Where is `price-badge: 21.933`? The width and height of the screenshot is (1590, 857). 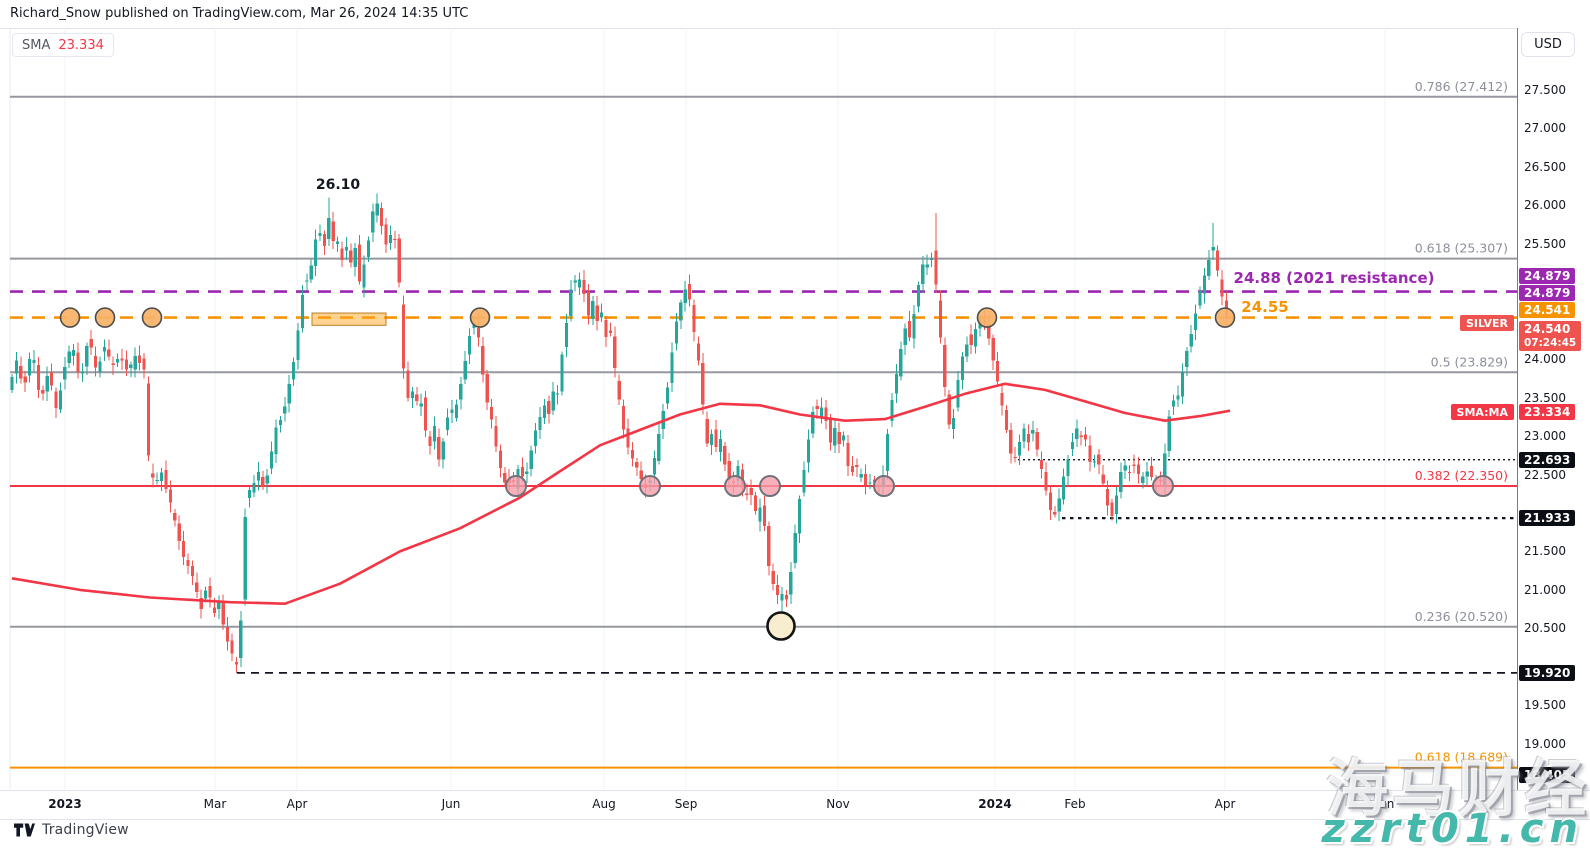
price-badge: 21.933 is located at coordinates (1547, 518).